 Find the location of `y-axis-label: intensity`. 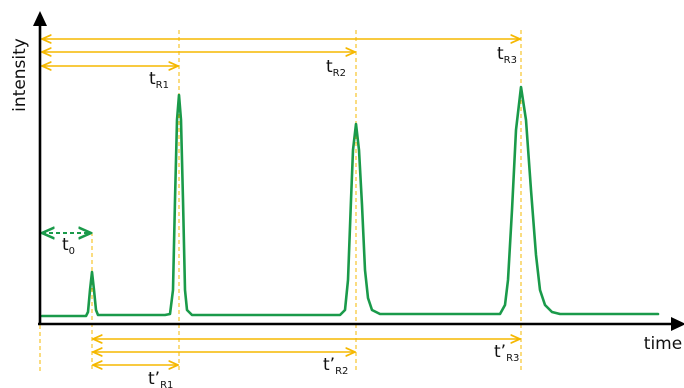

y-axis-label: intensity is located at coordinates (20, 75).